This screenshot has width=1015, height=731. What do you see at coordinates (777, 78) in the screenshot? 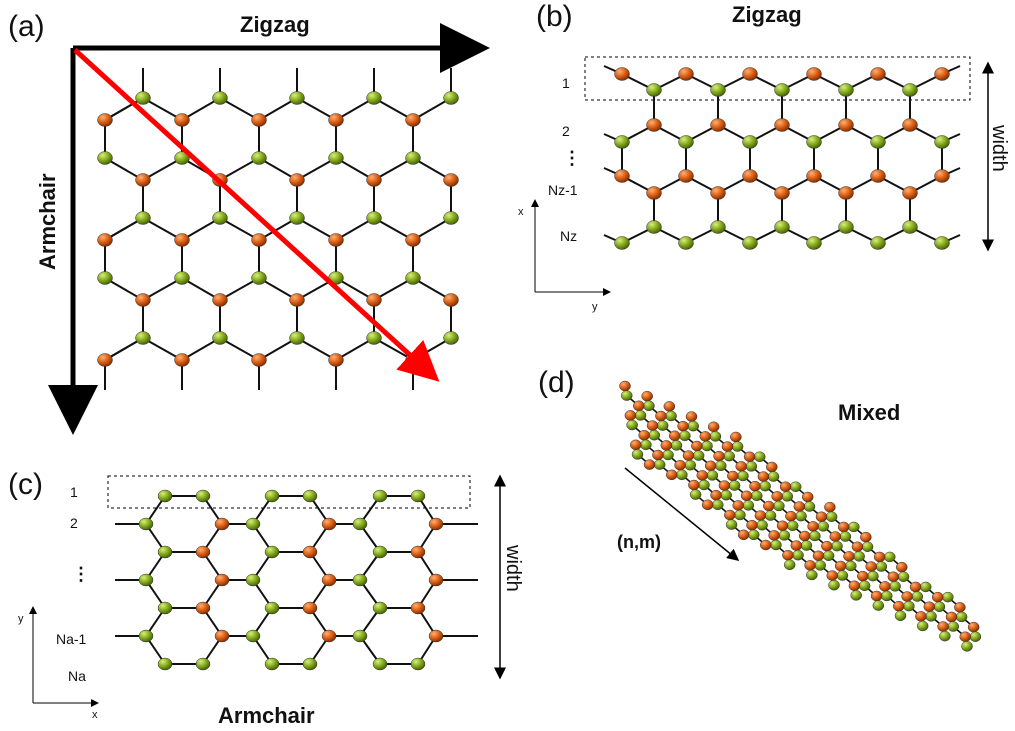
I see `panel-b-edge-row-box` at bounding box center [777, 78].